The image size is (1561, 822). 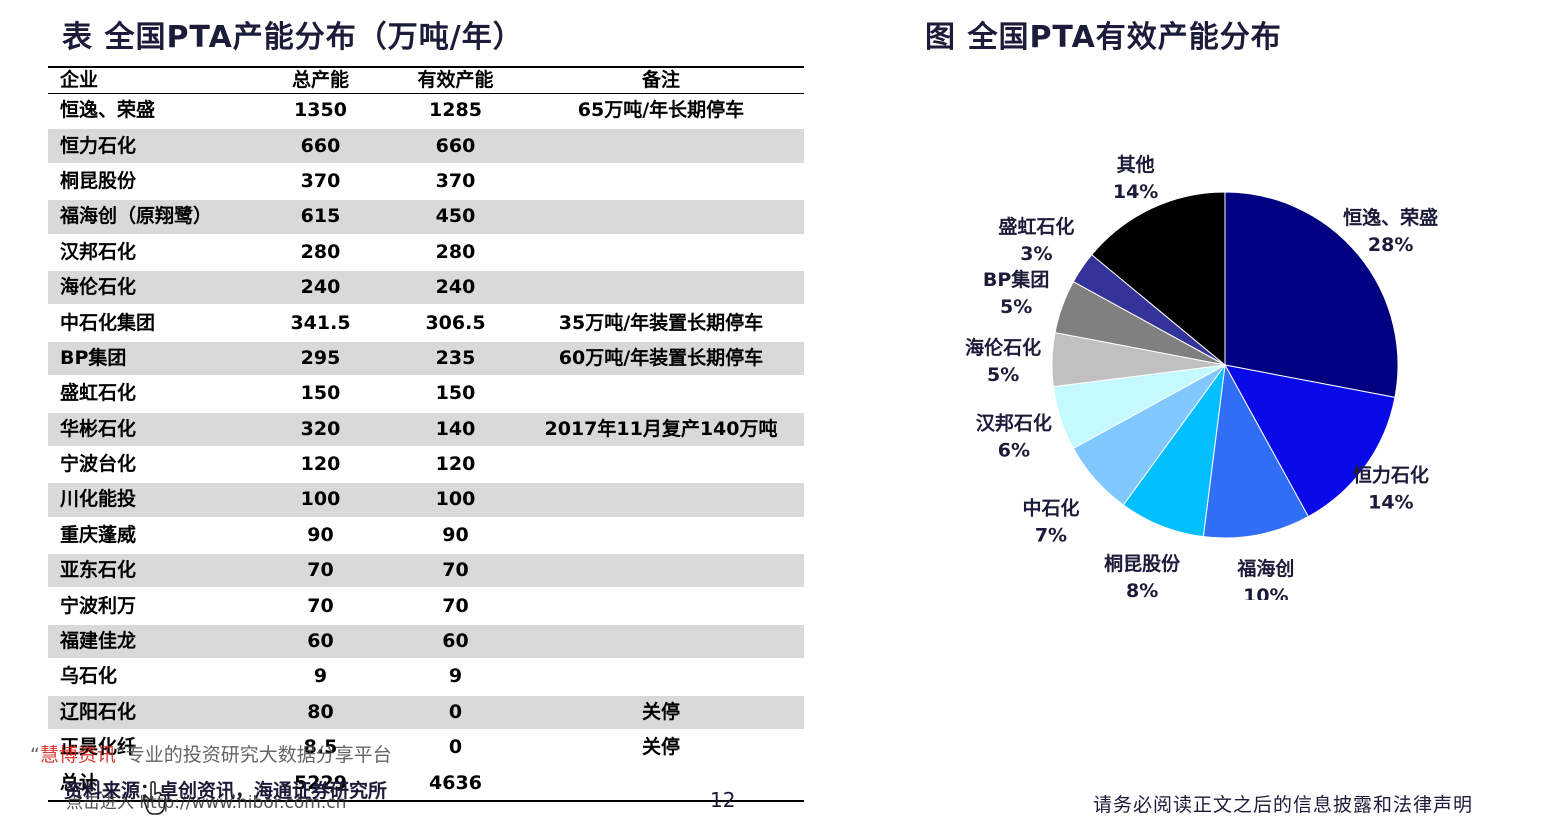 What do you see at coordinates (455, 359) in the screenshot?
I see `cell-effective-capacity: 235` at bounding box center [455, 359].